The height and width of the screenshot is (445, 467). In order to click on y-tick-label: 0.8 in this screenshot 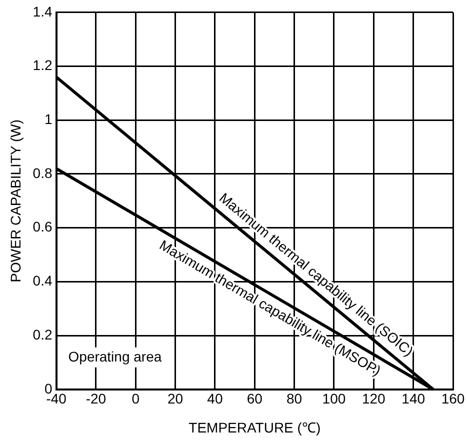, I will do `click(42, 172)`.